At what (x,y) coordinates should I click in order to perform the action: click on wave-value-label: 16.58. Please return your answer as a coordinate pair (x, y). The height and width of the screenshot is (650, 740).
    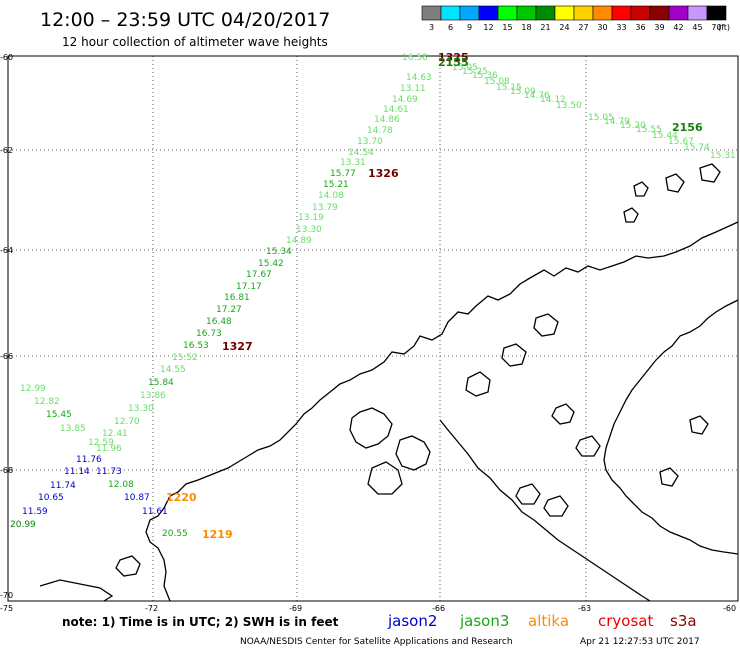
    Looking at the image, I should click on (415, 58).